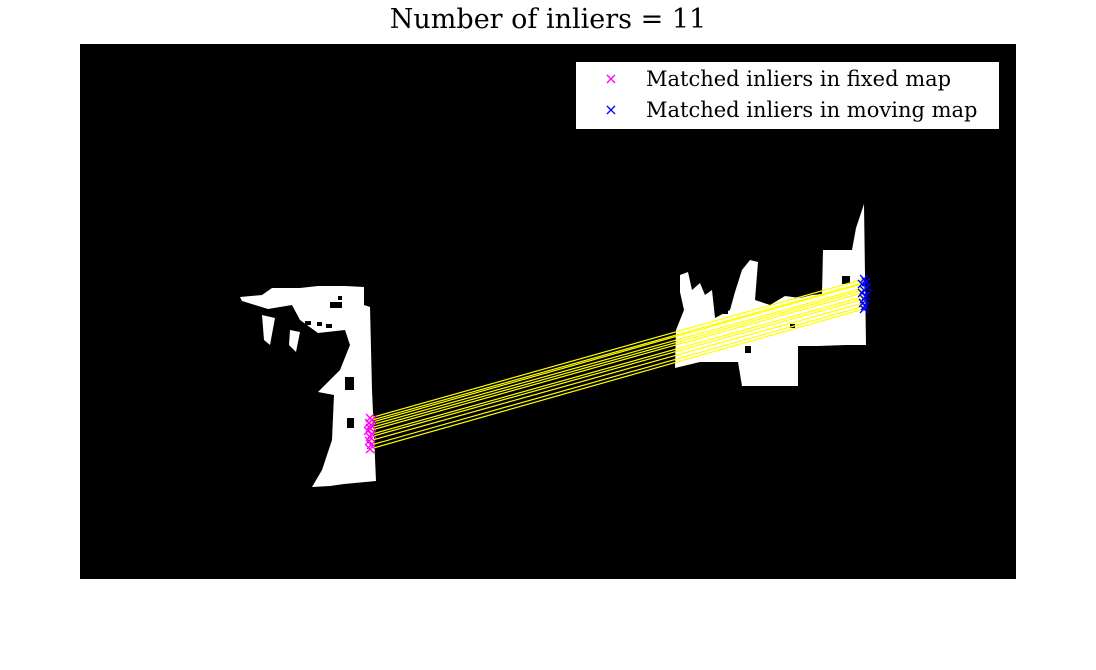 This screenshot has height=670, width=1096. What do you see at coordinates (548, 19) in the screenshot?
I see `figure-title: Number of inliers = 11` at bounding box center [548, 19].